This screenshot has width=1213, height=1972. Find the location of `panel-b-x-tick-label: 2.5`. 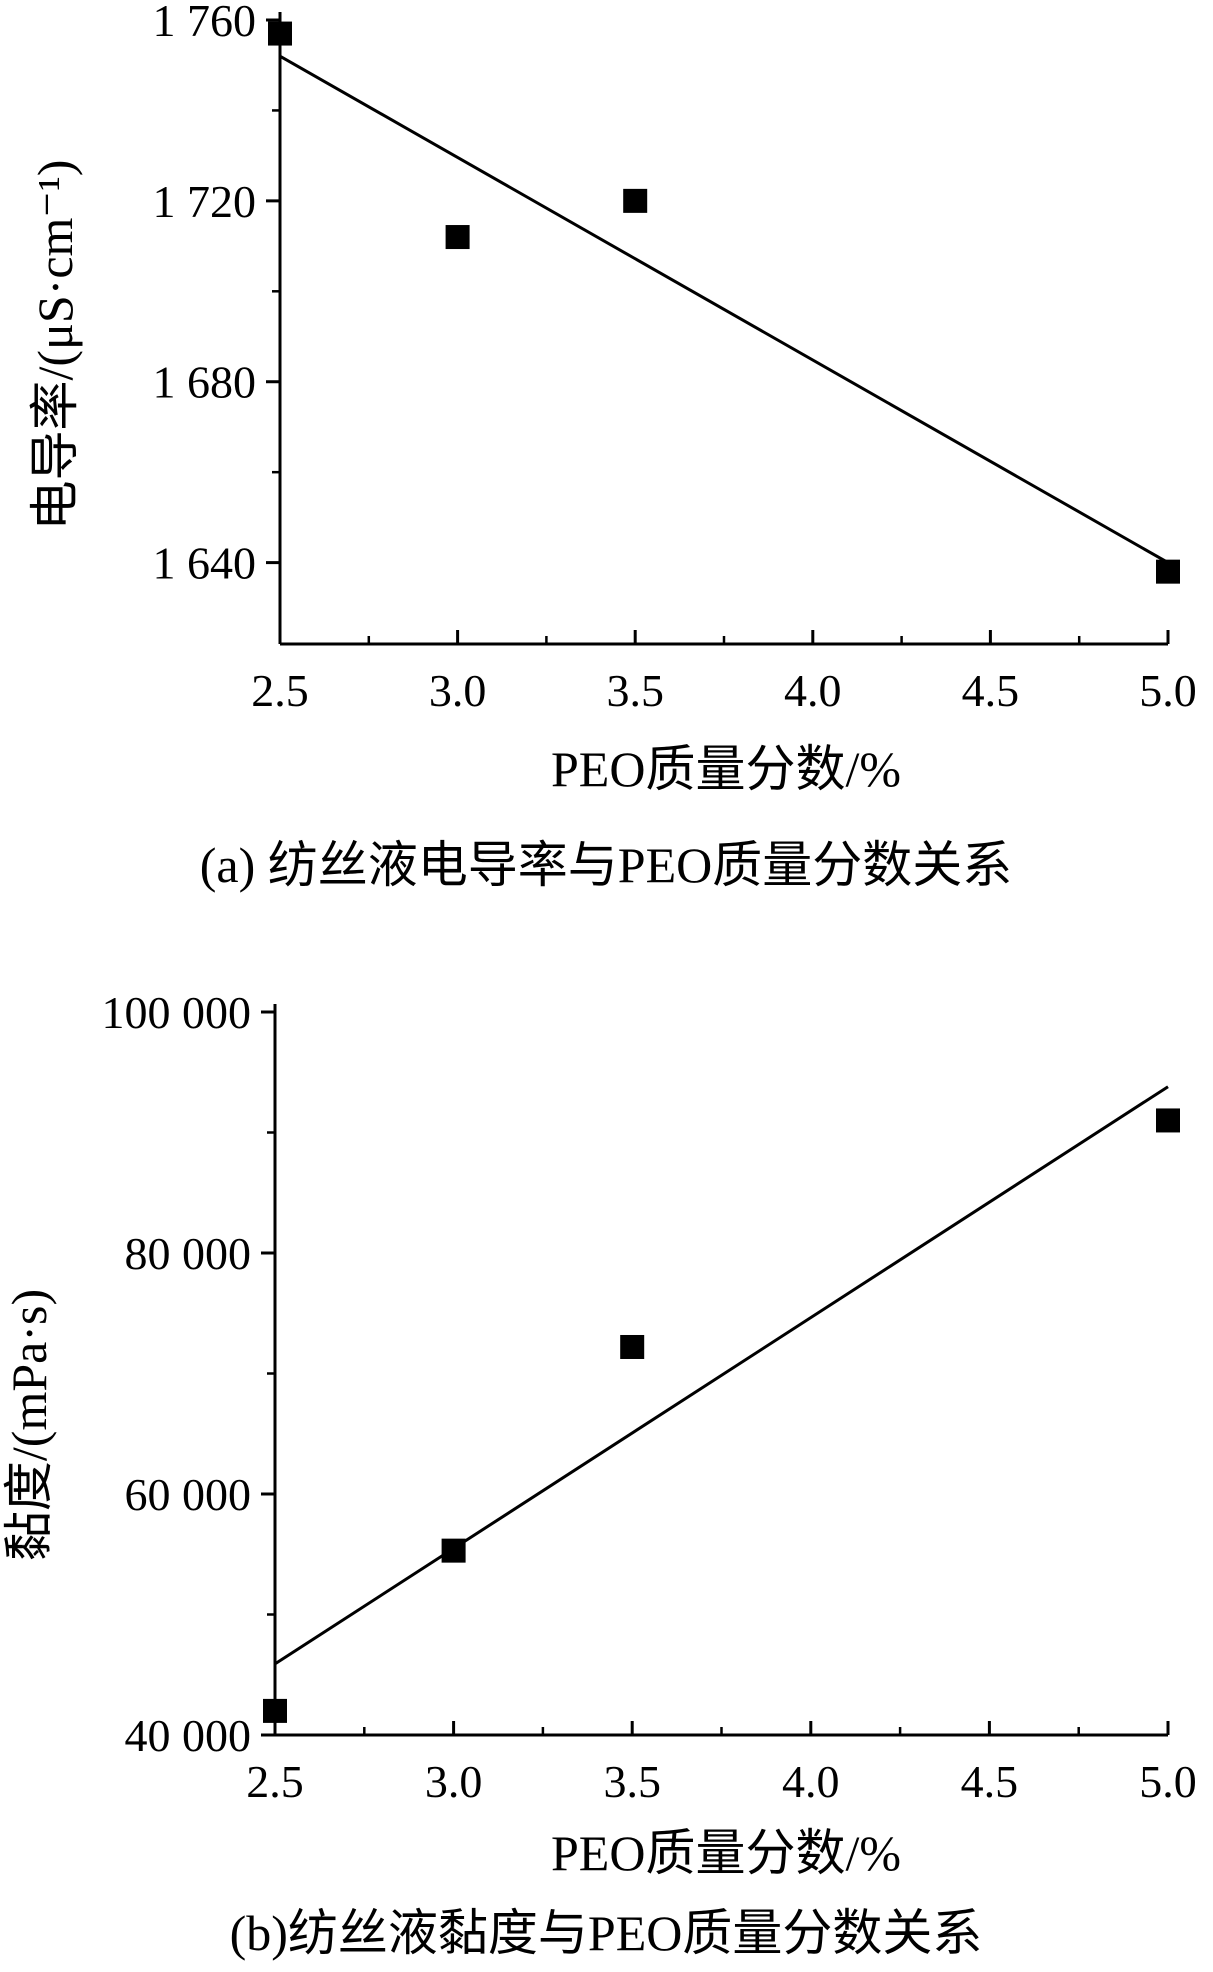

panel-b-x-tick-label: 2.5 is located at coordinates (275, 1781).